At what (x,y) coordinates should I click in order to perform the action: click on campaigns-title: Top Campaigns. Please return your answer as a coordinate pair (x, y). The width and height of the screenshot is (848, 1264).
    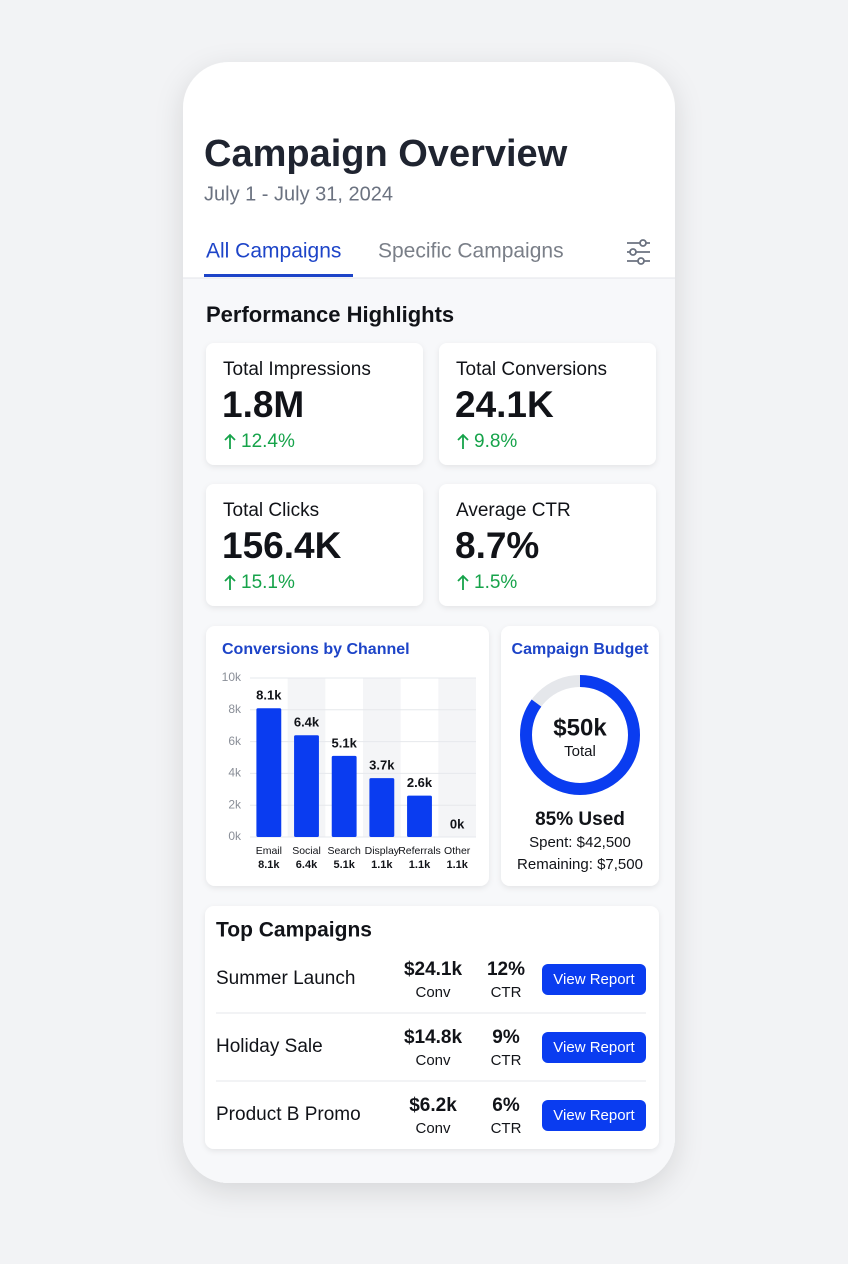
    Looking at the image, I should click on (294, 930).